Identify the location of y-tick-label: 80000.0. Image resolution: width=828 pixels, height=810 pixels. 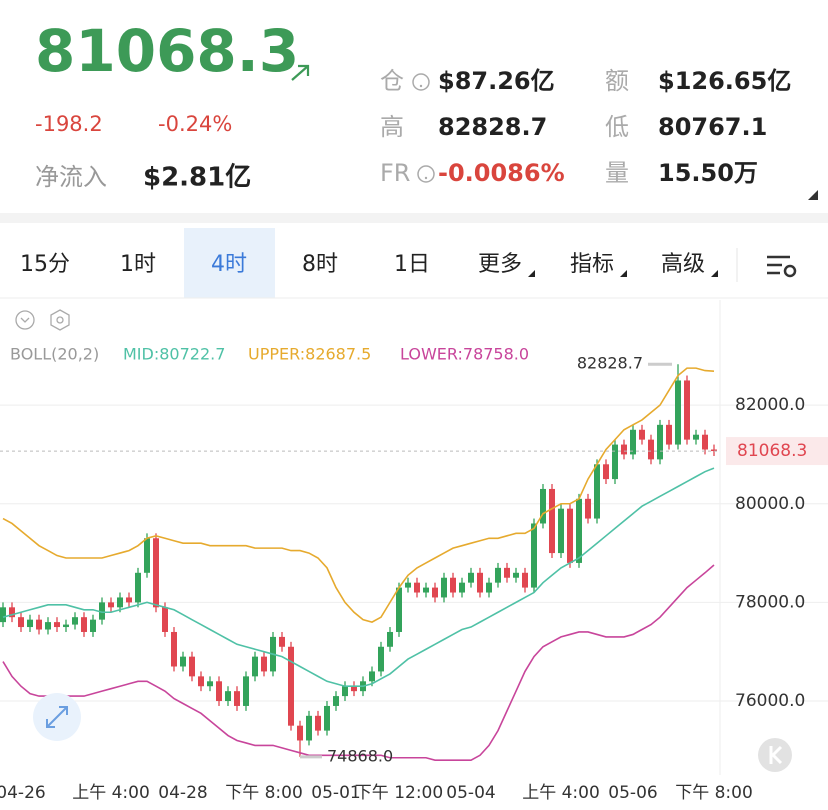
(770, 504).